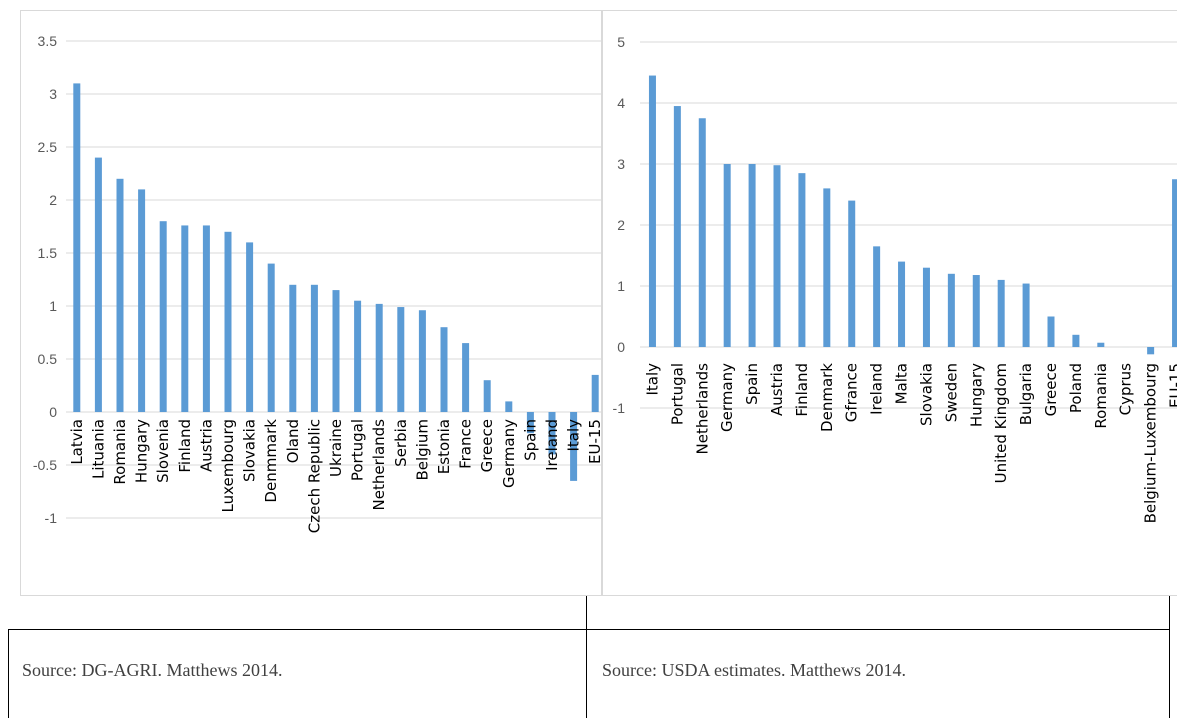 This screenshot has width=1177, height=718. I want to click on x-category-label: Poland, so click(1076, 388).